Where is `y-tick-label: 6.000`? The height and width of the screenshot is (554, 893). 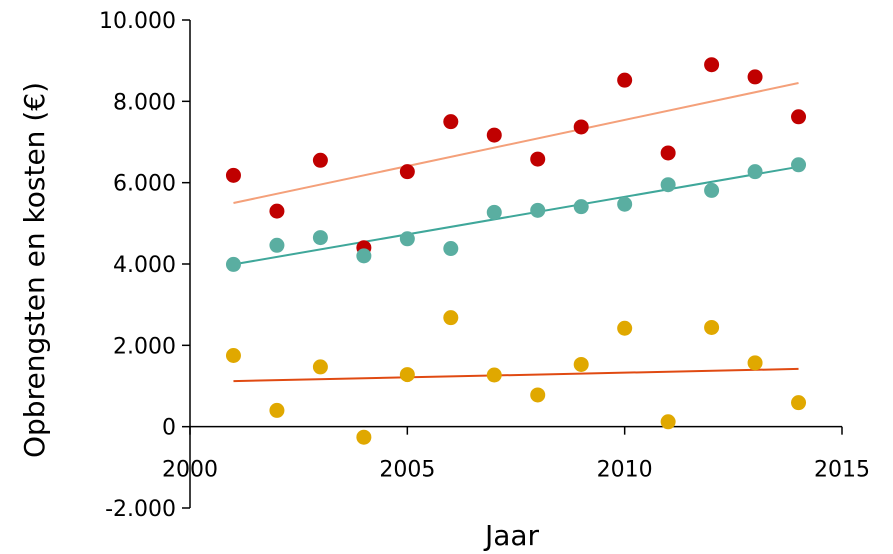 y-tick-label: 6.000 is located at coordinates (144, 184).